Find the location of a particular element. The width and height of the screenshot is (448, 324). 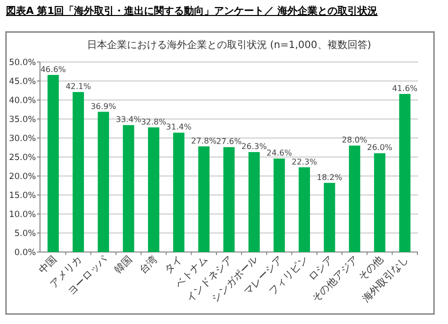

data-label: 32.8% is located at coordinates (153, 121).